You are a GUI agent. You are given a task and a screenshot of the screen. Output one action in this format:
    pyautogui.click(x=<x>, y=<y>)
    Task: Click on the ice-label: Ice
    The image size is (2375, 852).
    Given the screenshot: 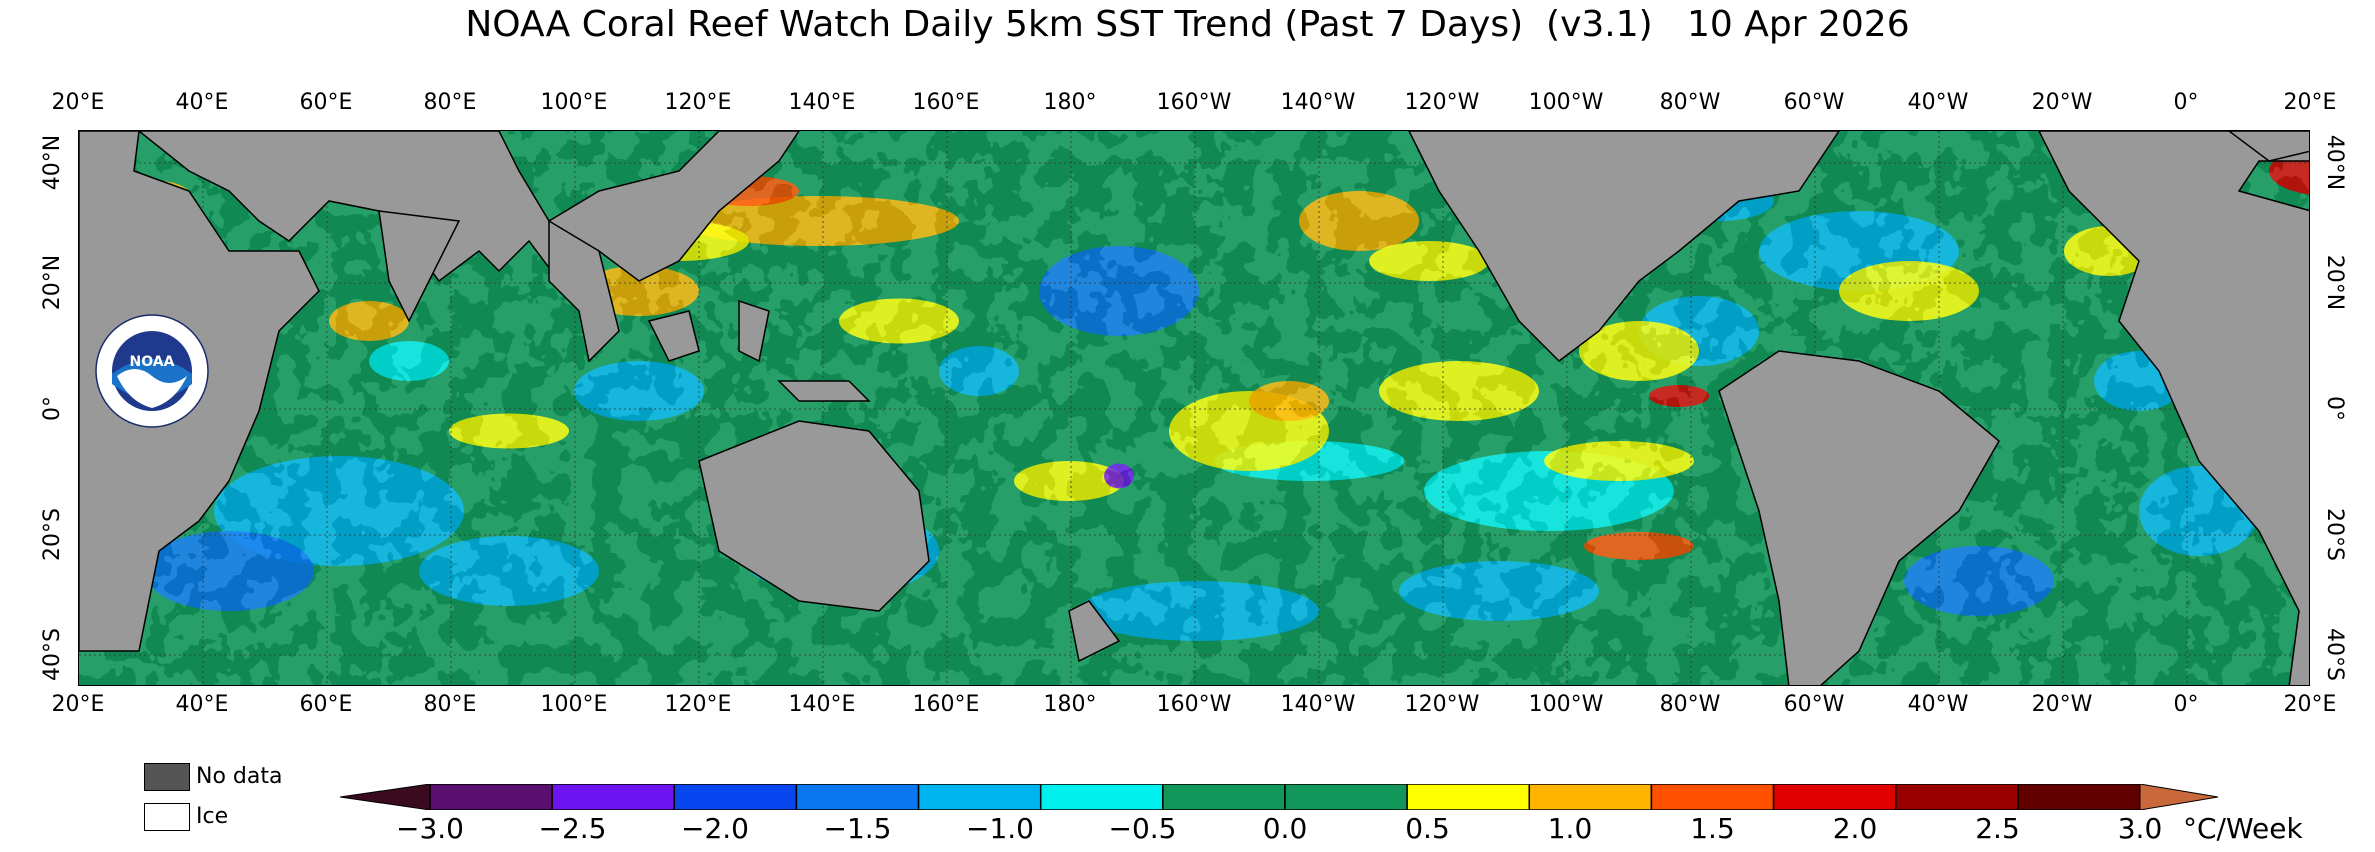 What is the action you would take?
    pyautogui.click(x=212, y=816)
    